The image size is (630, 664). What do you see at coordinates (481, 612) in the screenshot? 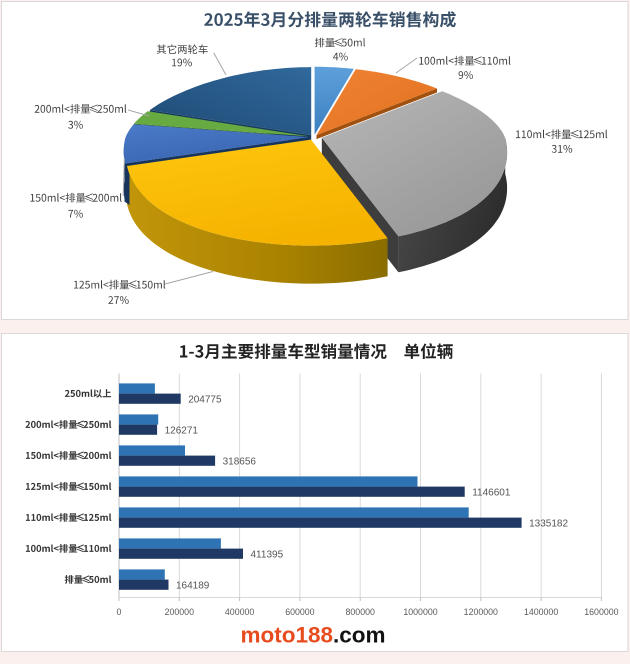
I see `svg-text: 1200000` at bounding box center [481, 612].